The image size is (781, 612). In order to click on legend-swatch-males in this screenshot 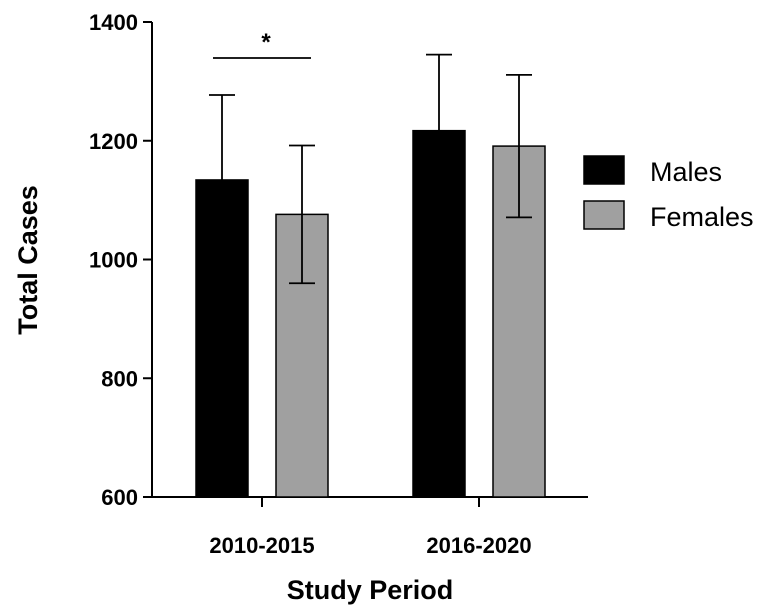, I will do `click(604, 170)`.